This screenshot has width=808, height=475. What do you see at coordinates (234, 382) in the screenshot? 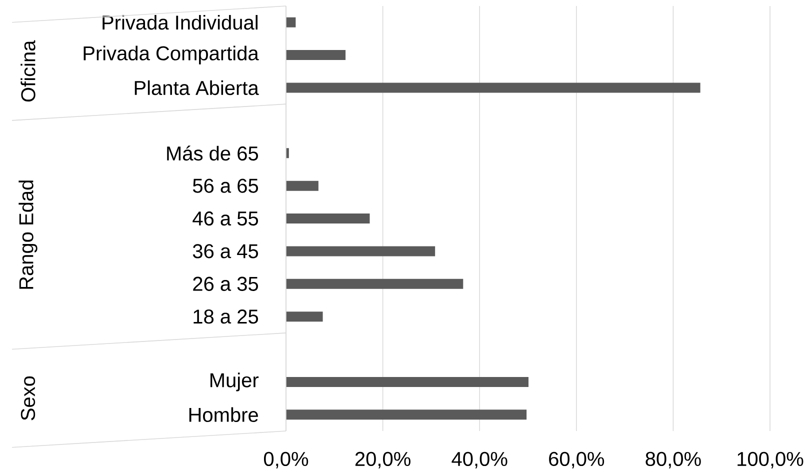
I see `y-tick-label: Mujer` at bounding box center [234, 382].